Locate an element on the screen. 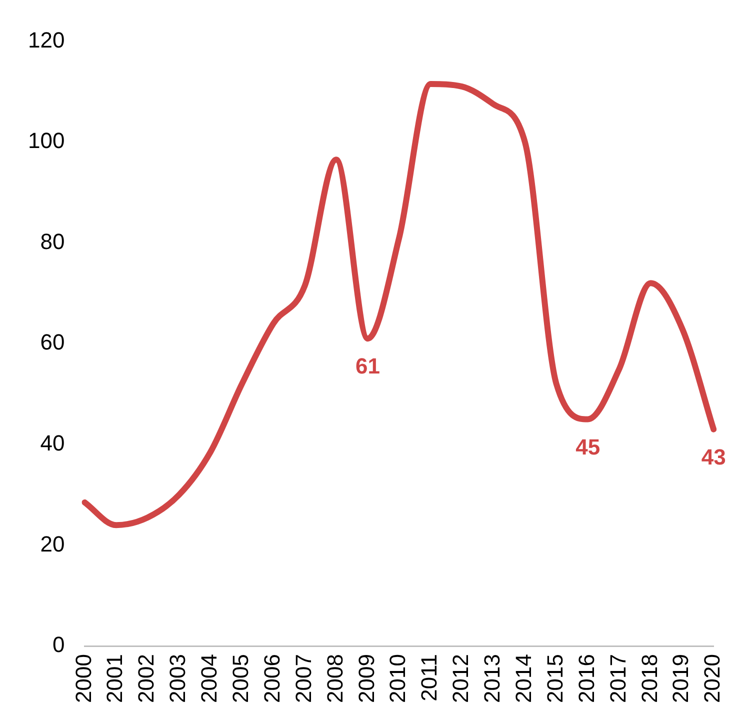 The width and height of the screenshot is (756, 719). x-tick-label: 2002 is located at coordinates (146, 679).